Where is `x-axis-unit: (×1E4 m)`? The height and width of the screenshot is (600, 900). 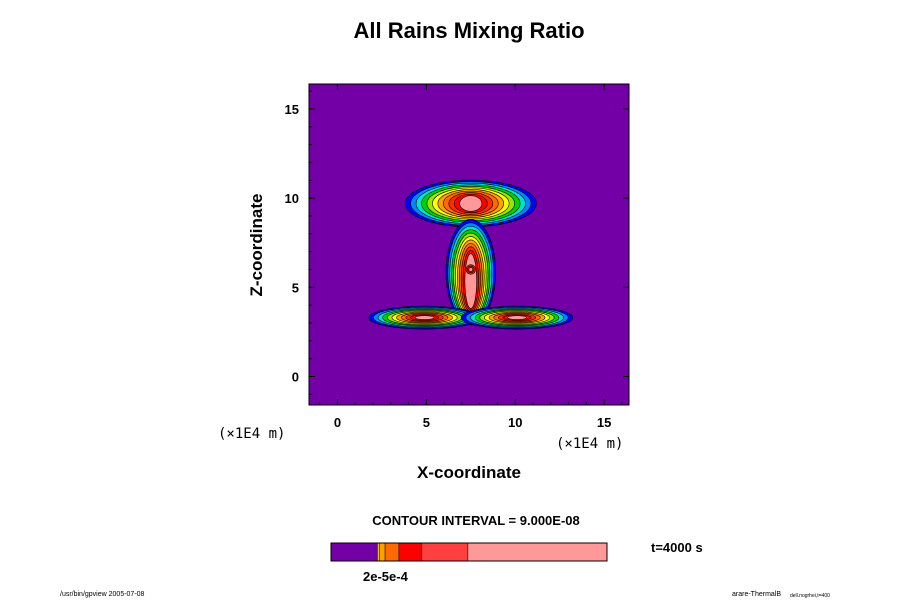 x-axis-unit: (×1E4 m) is located at coordinates (589, 444).